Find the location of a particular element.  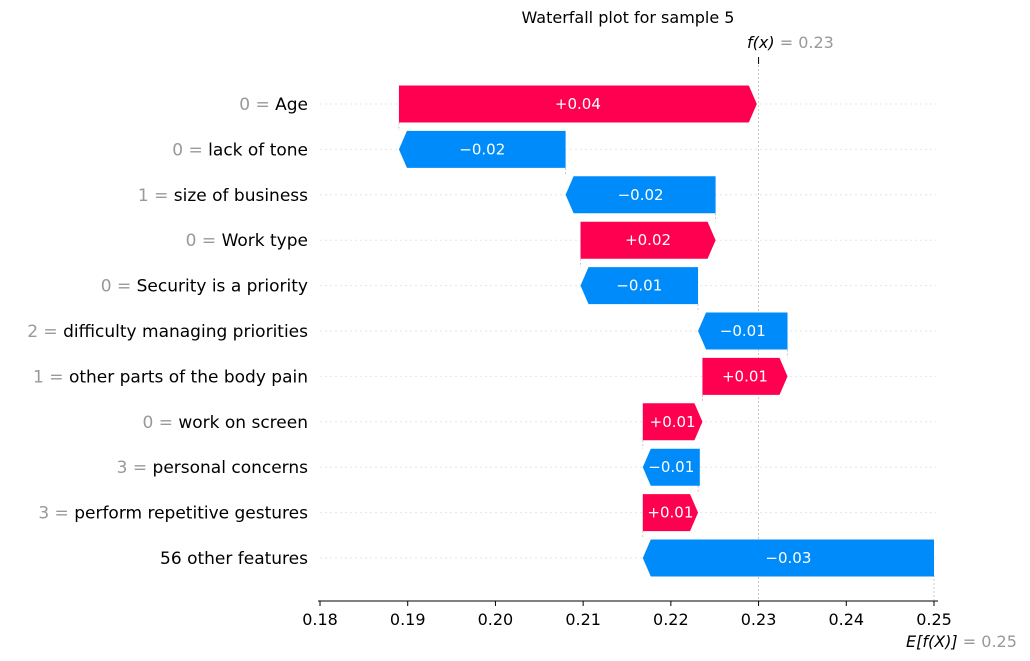

feature-label: 1 = size of business is located at coordinates (223, 196).